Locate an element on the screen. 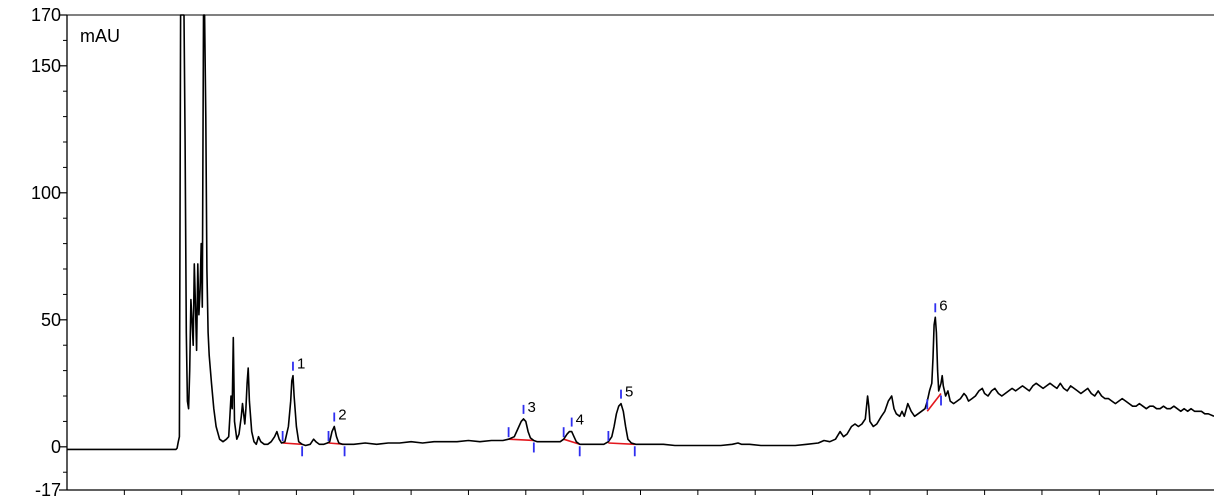 This screenshot has height=497, width=1214. peak-label: 1 is located at coordinates (301, 364).